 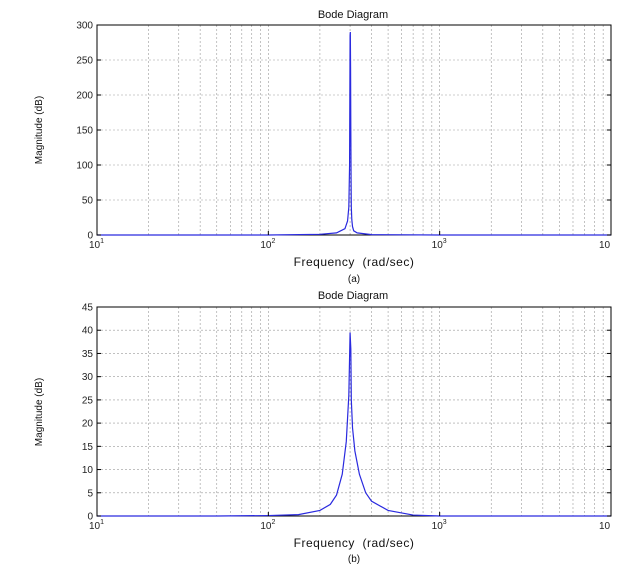 What do you see at coordinates (354, 279) in the screenshot?
I see `panel-a-caption: (a)` at bounding box center [354, 279].